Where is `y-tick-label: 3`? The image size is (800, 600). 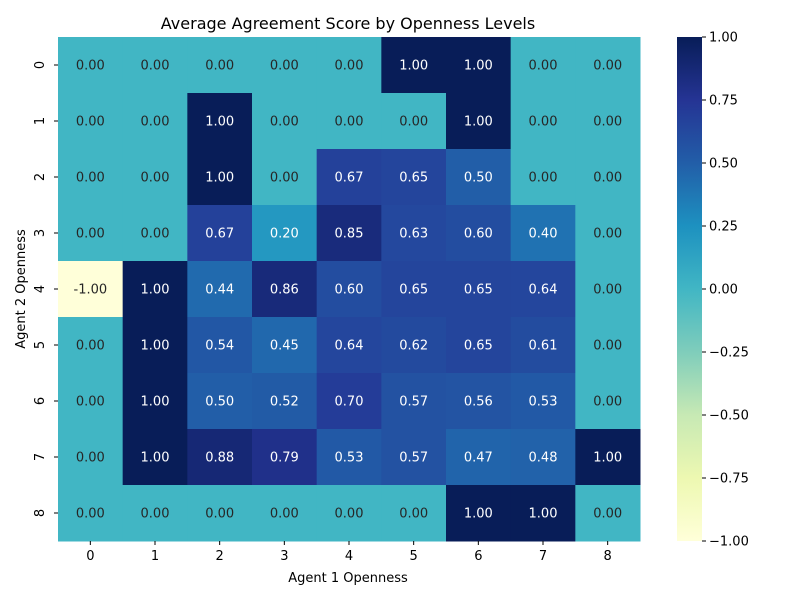 y-tick-label: 3 is located at coordinates (40, 233).